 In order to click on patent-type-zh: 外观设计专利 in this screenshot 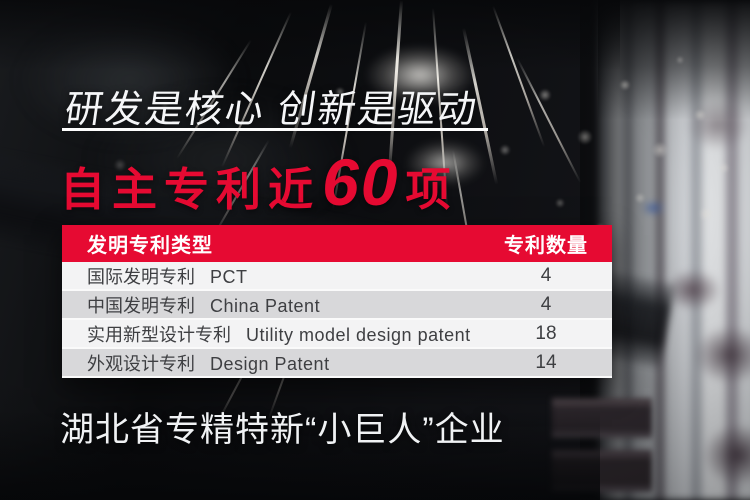, I will do `click(141, 363)`.